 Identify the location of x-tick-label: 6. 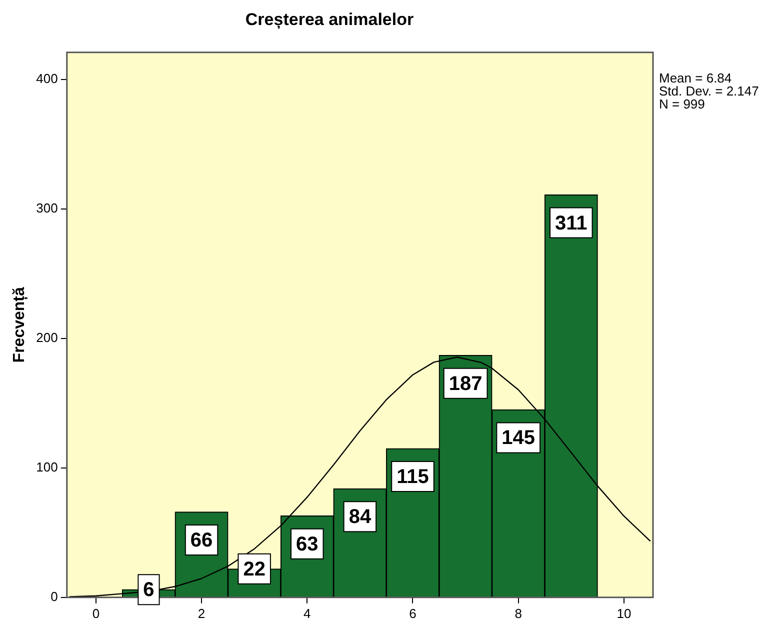
(412, 613).